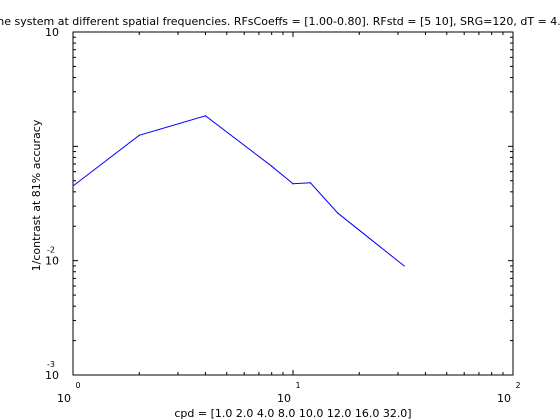  What do you see at coordinates (51, 364) in the screenshot?
I see `y-tick-label-exponent: -3` at bounding box center [51, 364].